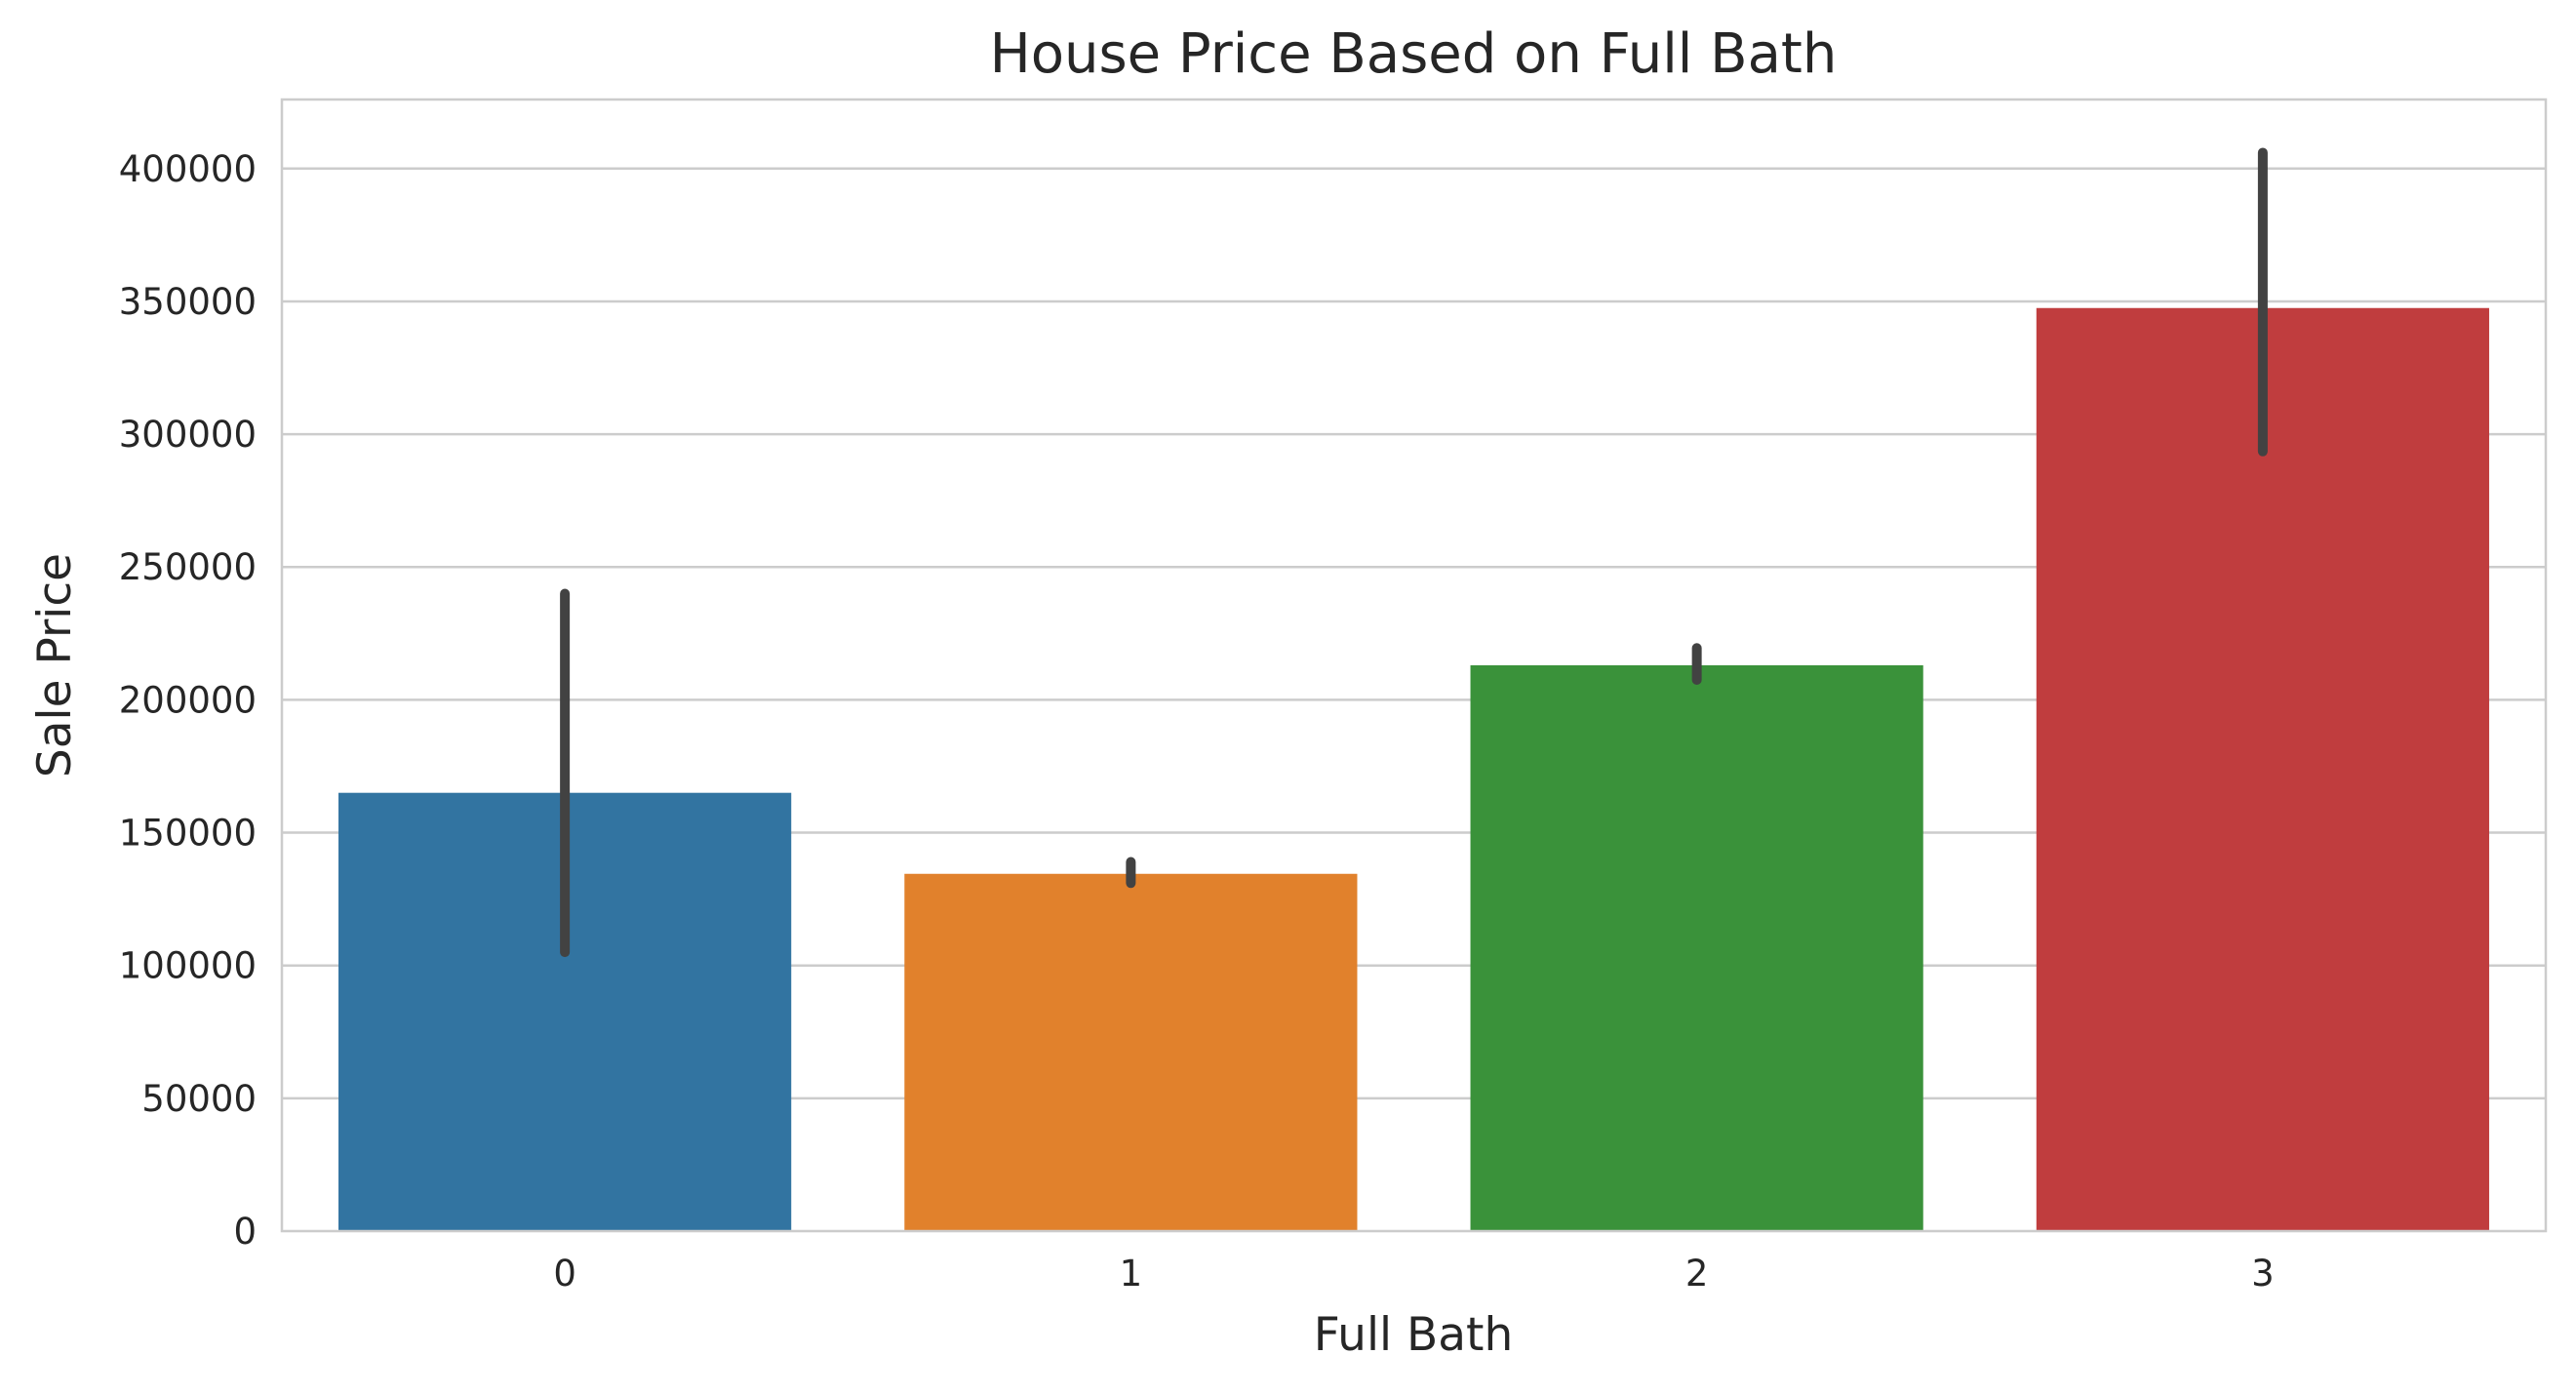  What do you see at coordinates (188, 567) in the screenshot?
I see `y-tick-label: 250000` at bounding box center [188, 567].